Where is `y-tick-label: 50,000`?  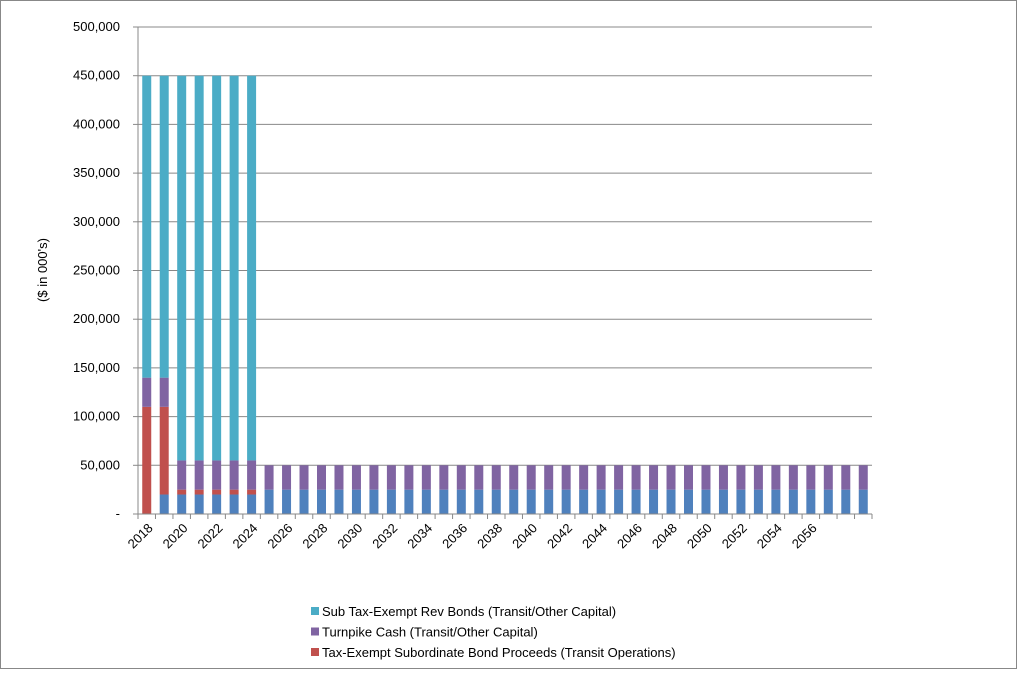 y-tick-label: 50,000 is located at coordinates (100, 464).